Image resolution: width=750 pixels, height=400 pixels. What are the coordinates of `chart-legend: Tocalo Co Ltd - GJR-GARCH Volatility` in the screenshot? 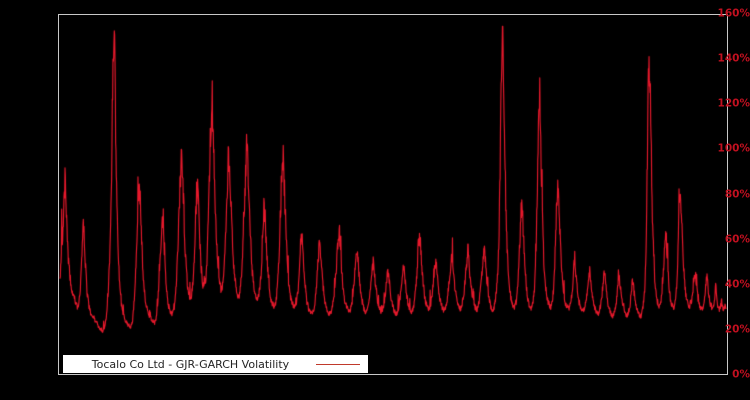 It's located at (215, 364).